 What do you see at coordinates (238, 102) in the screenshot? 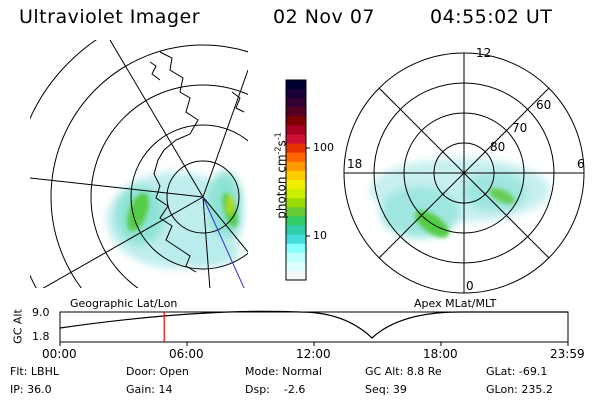
I see `coastline-east` at bounding box center [238, 102].